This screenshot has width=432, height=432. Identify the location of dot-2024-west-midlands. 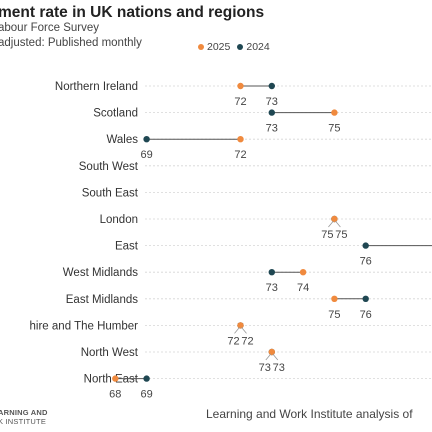
(271, 272).